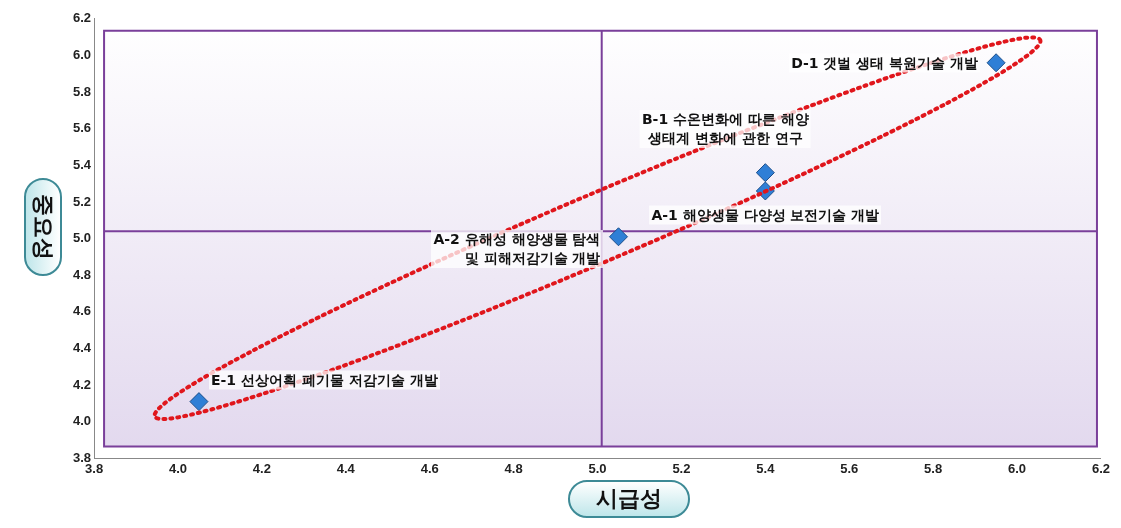 This screenshot has width=1121, height=528. I want to click on x-tick-label: 4.8, so click(513, 468).